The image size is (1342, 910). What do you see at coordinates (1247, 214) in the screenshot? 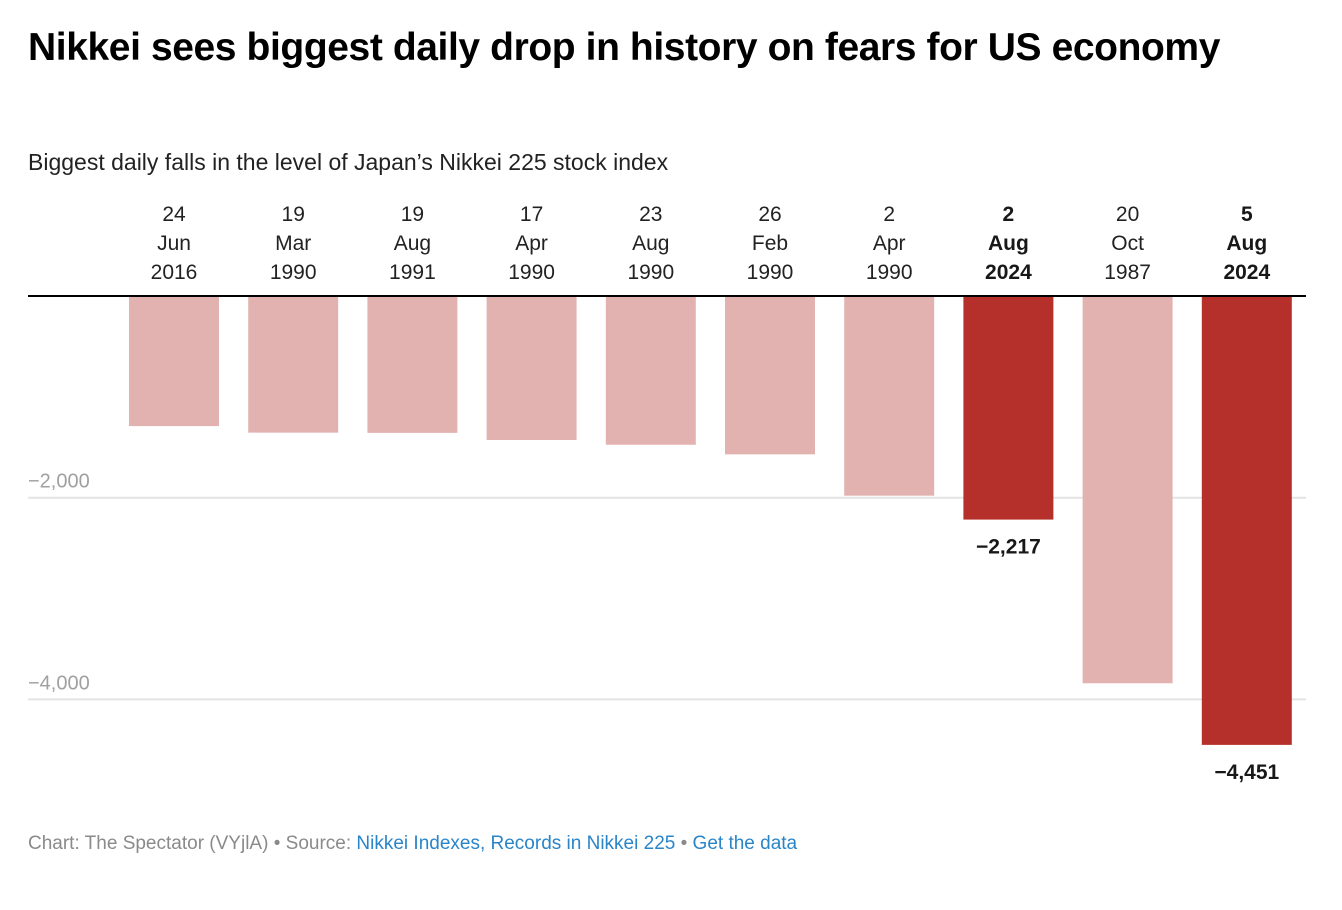
I see `x-tick-label: 5` at bounding box center [1247, 214].